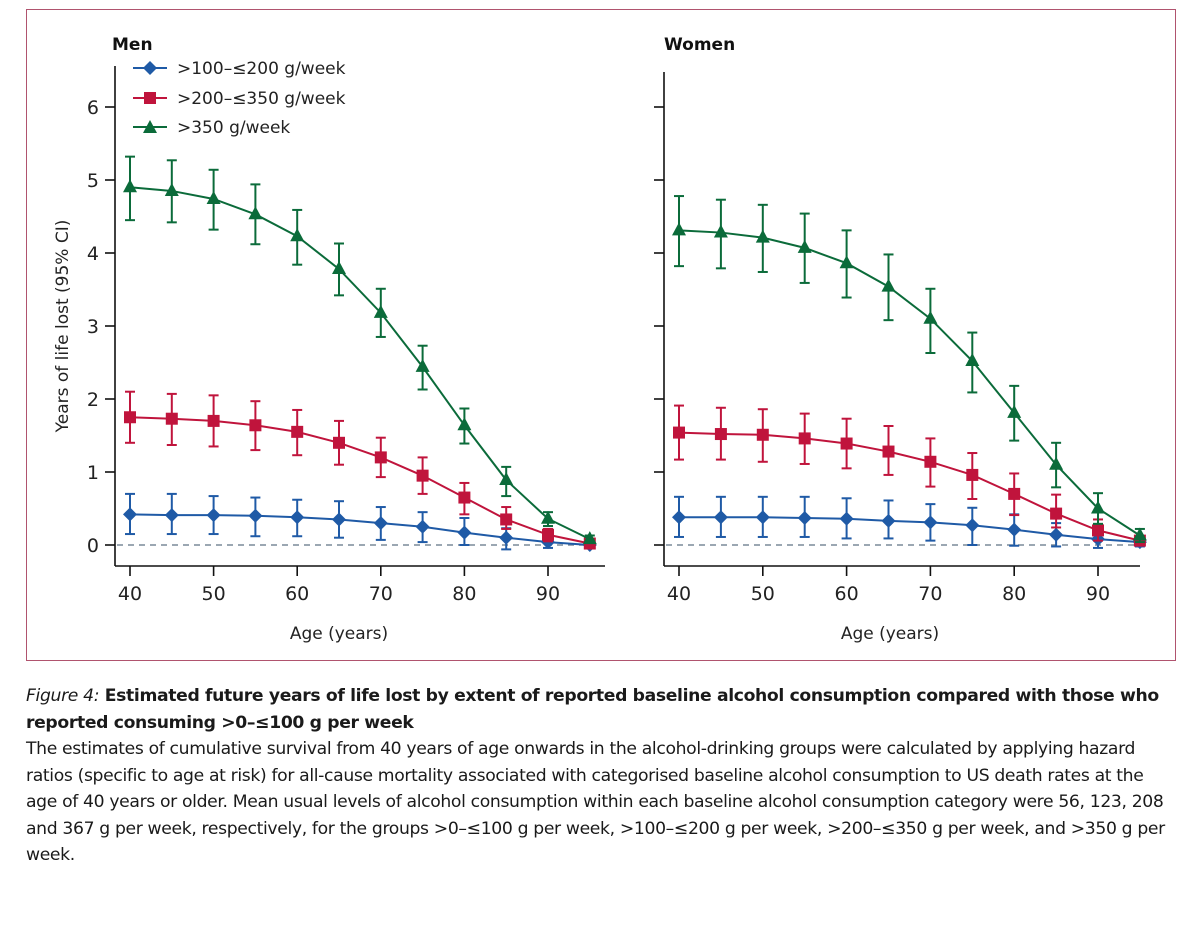 Image resolution: width=1200 pixels, height=931 pixels. Describe the element at coordinates (63, 696) in the screenshot. I see `caption-label: Figure 4:` at that location.